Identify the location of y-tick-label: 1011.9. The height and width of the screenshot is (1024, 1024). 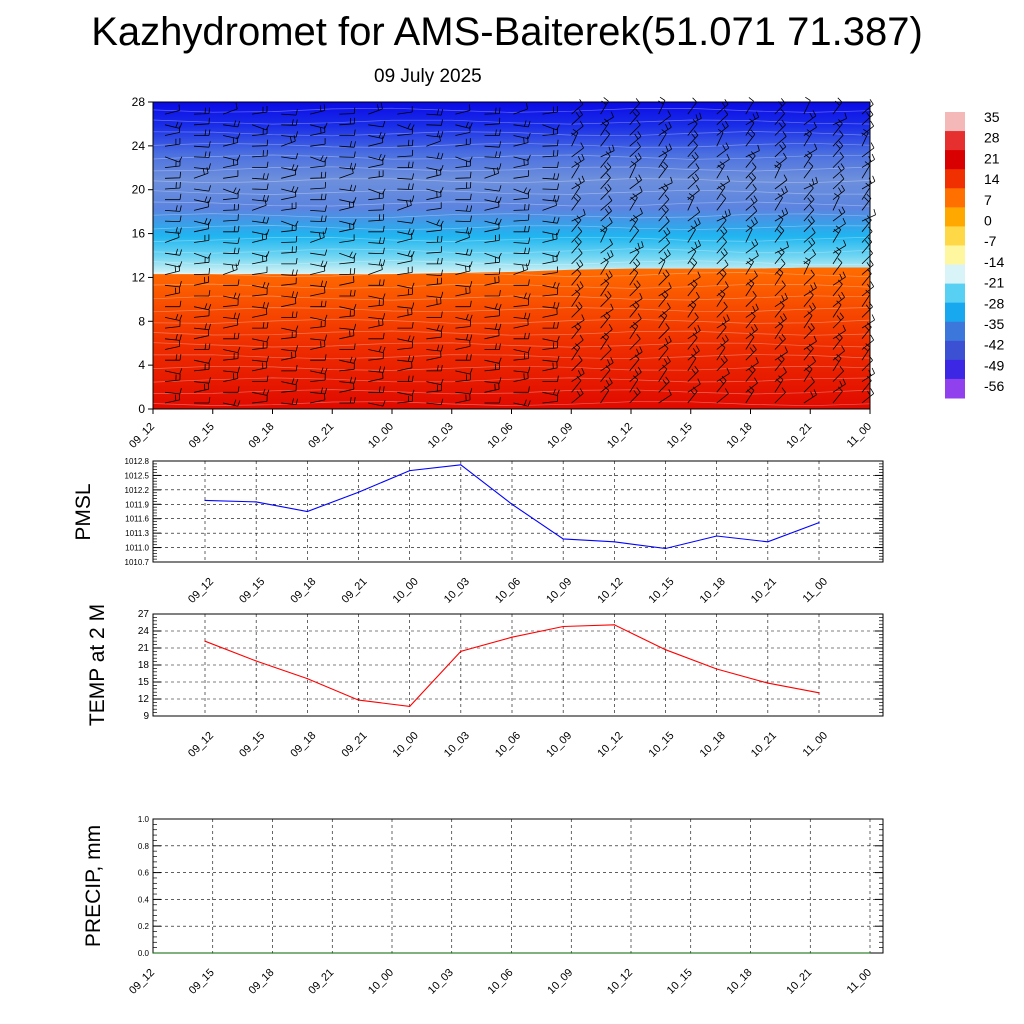
(137, 504).